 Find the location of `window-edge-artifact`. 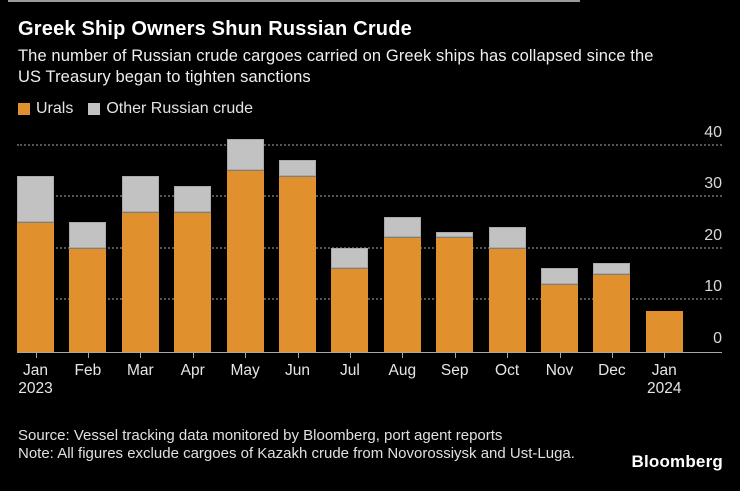

window-edge-artifact is located at coordinates (294, 1).